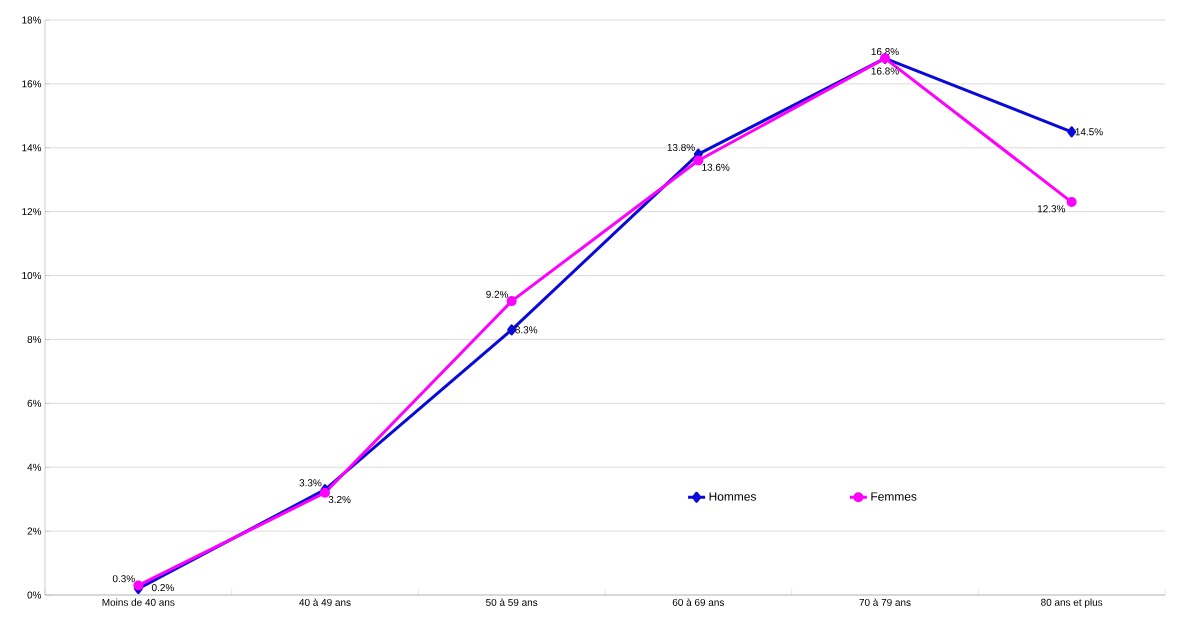 The height and width of the screenshot is (625, 1182). I want to click on x-tick-label: 70 à 79 ans, so click(885, 602).